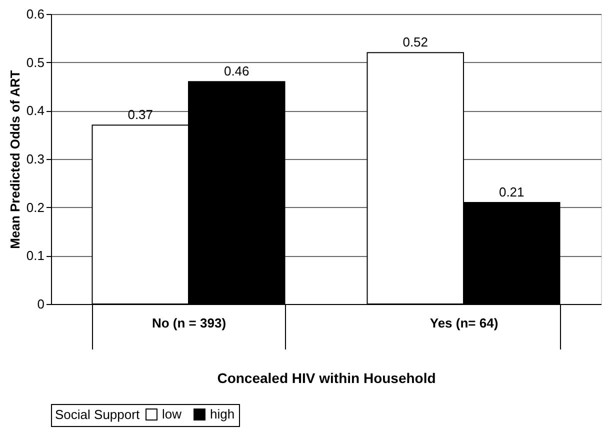 The width and height of the screenshot is (609, 435). I want to click on x-axis-title: Concealed HIV within Household, so click(326, 378).